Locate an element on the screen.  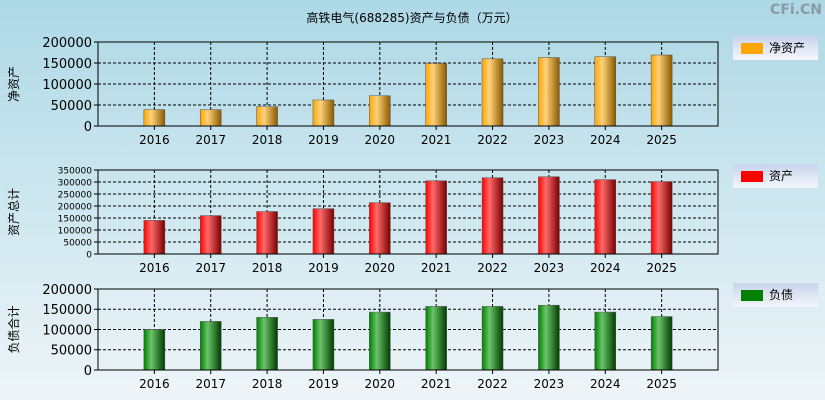
y-axis-label: 负债合计 is located at coordinates (13, 329).